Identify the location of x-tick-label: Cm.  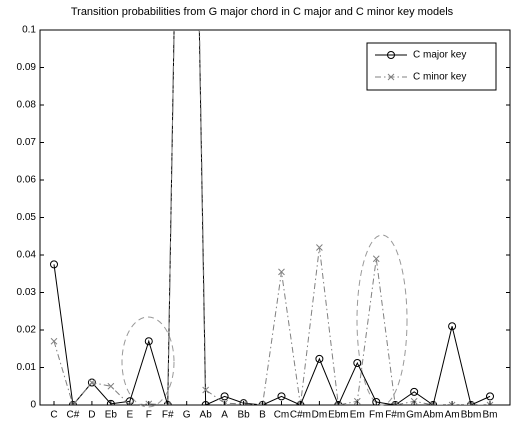
(282, 415).